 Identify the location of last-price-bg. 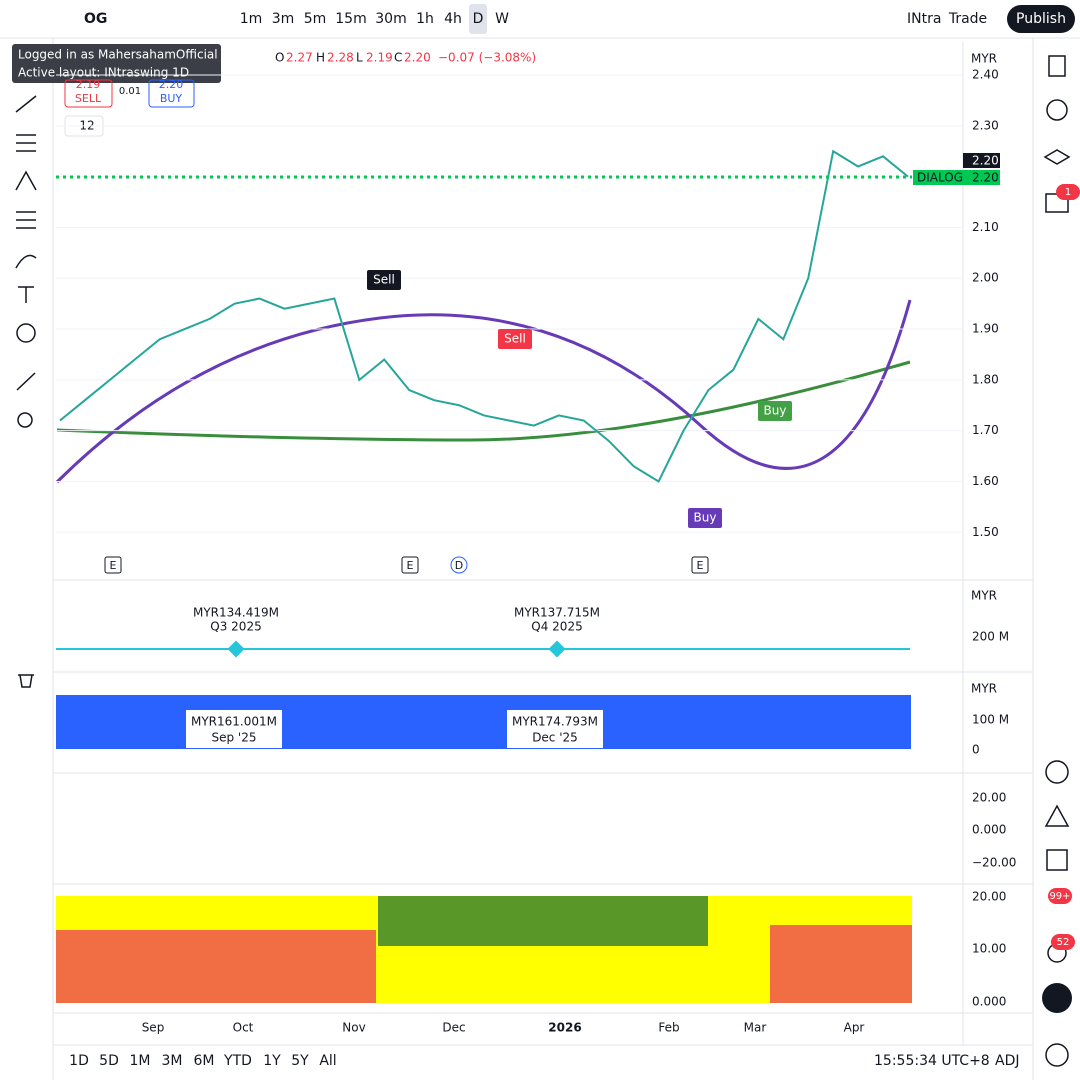
(981, 160).